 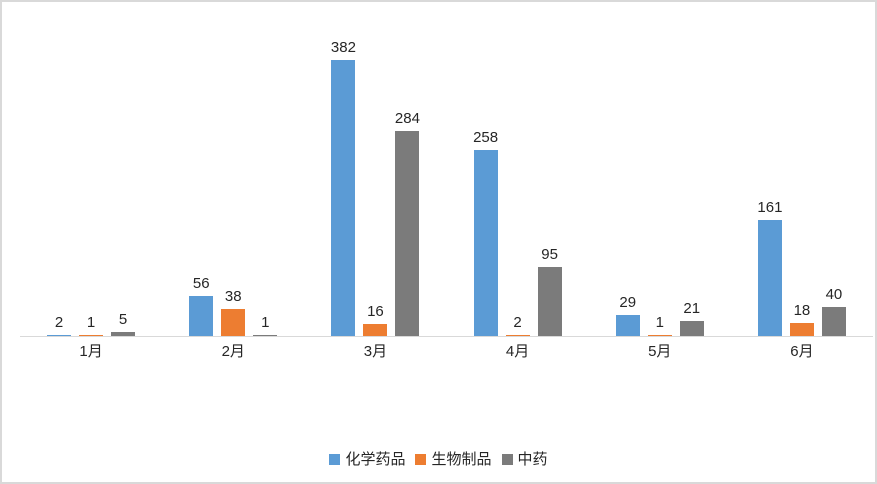 I want to click on legend: 化学药品 生物制品 中药, so click(x=438, y=459).